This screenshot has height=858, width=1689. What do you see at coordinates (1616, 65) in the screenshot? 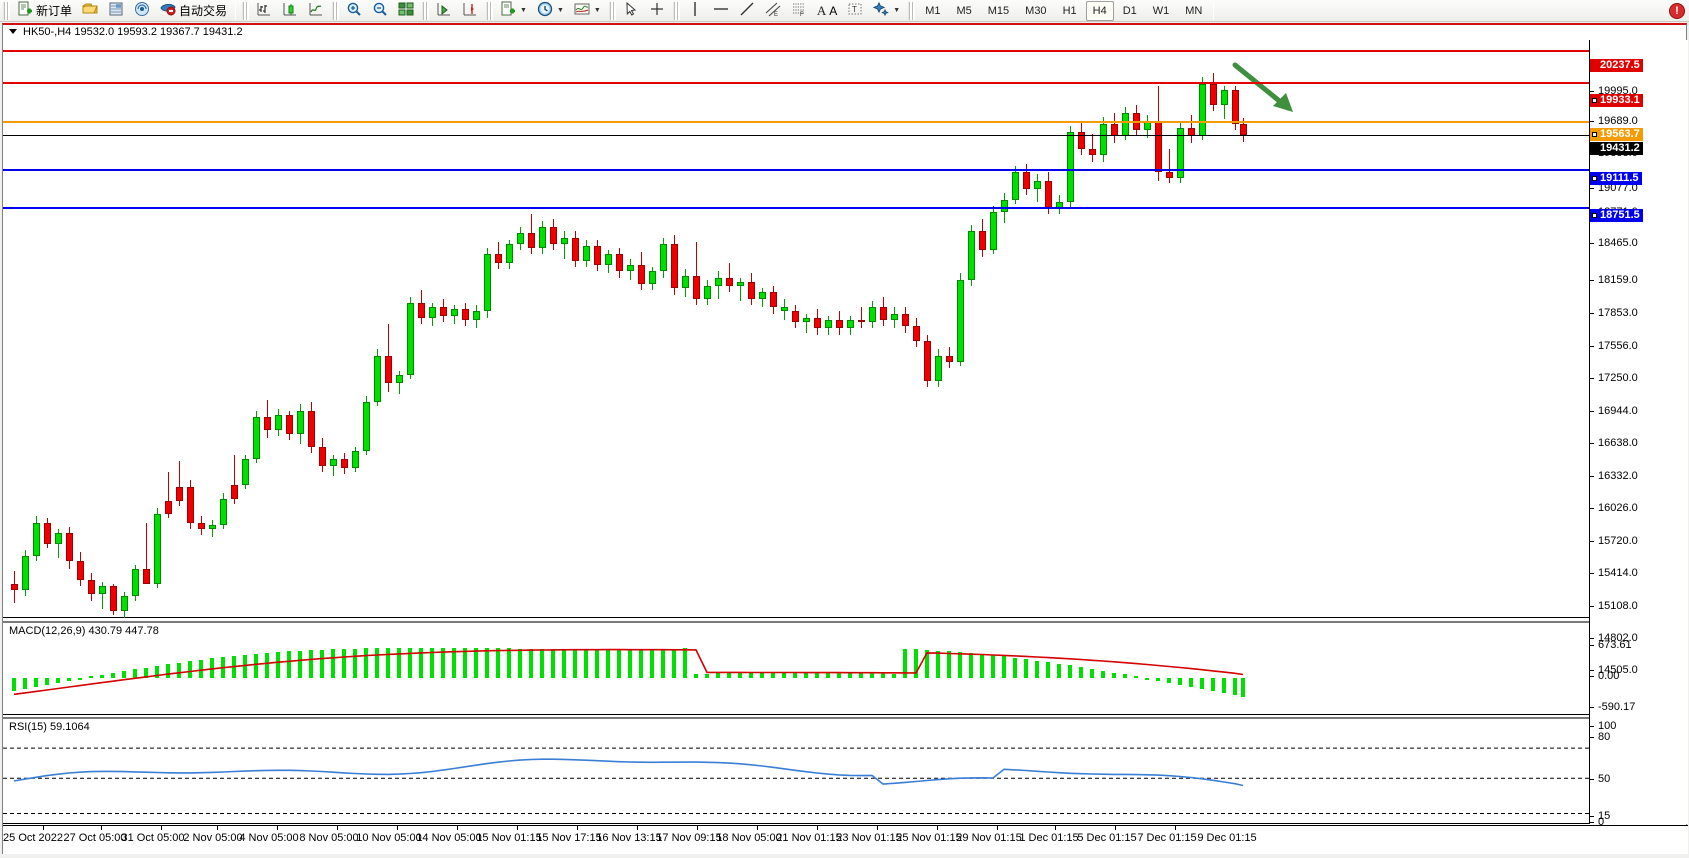
I see `resistance-tag-20237: 20237.5` at bounding box center [1616, 65].